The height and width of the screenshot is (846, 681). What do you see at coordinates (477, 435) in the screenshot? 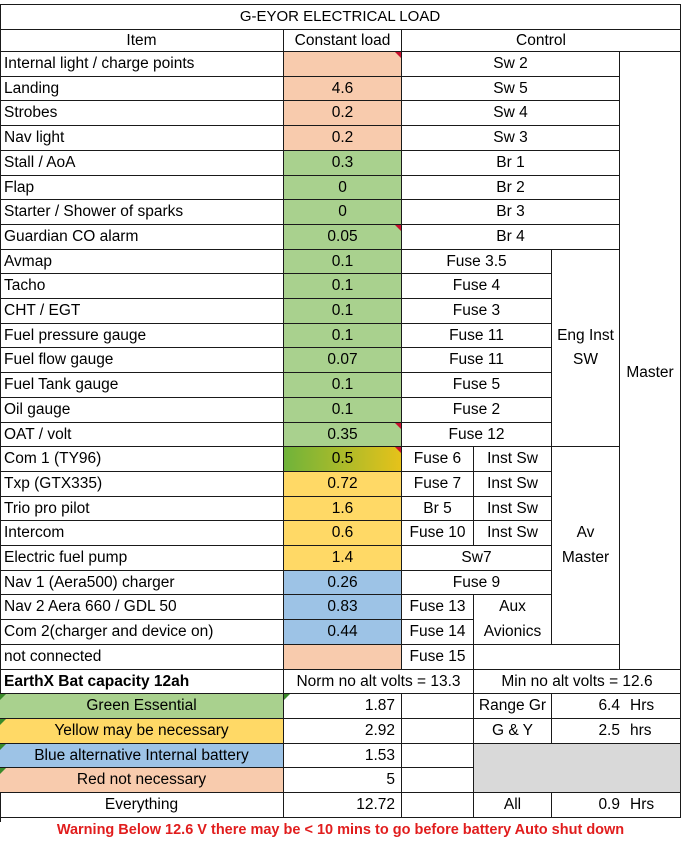
I see `control-fuse: Fuse 12` at bounding box center [477, 435].